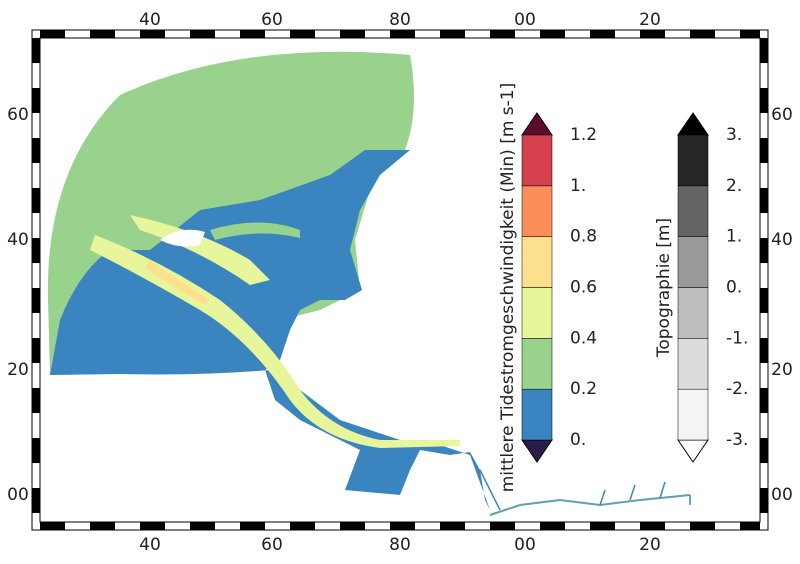 The height and width of the screenshot is (564, 800). I want to click on left-label: 40, so click(18, 240).